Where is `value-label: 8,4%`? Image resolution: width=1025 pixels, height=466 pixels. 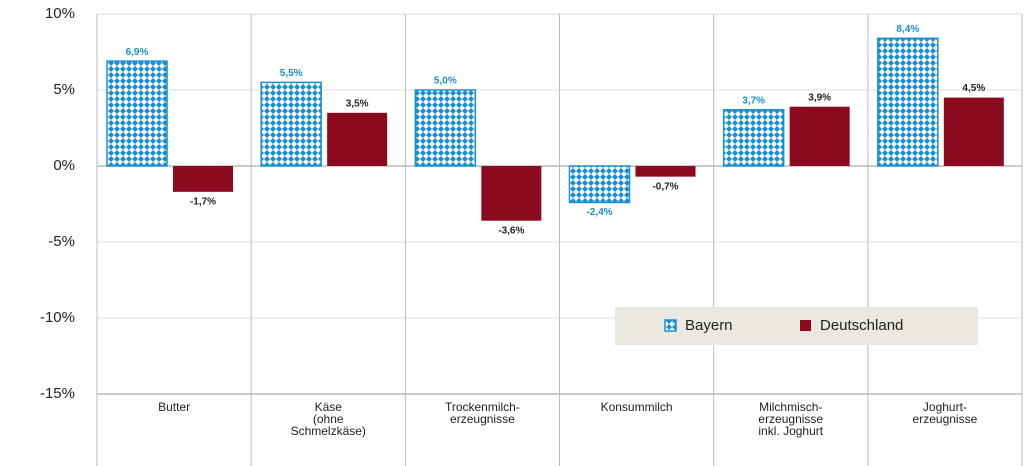 value-label: 8,4% is located at coordinates (907, 29).